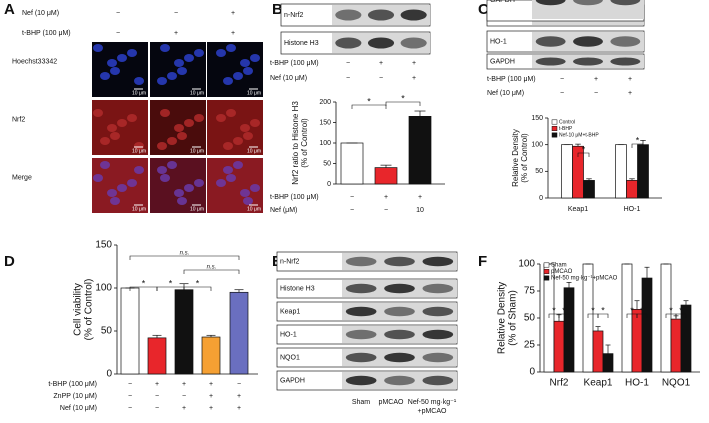  What do you see at coordinates (530, 345) in the screenshot?
I see `y-tick-label: 25` at bounding box center [530, 345].